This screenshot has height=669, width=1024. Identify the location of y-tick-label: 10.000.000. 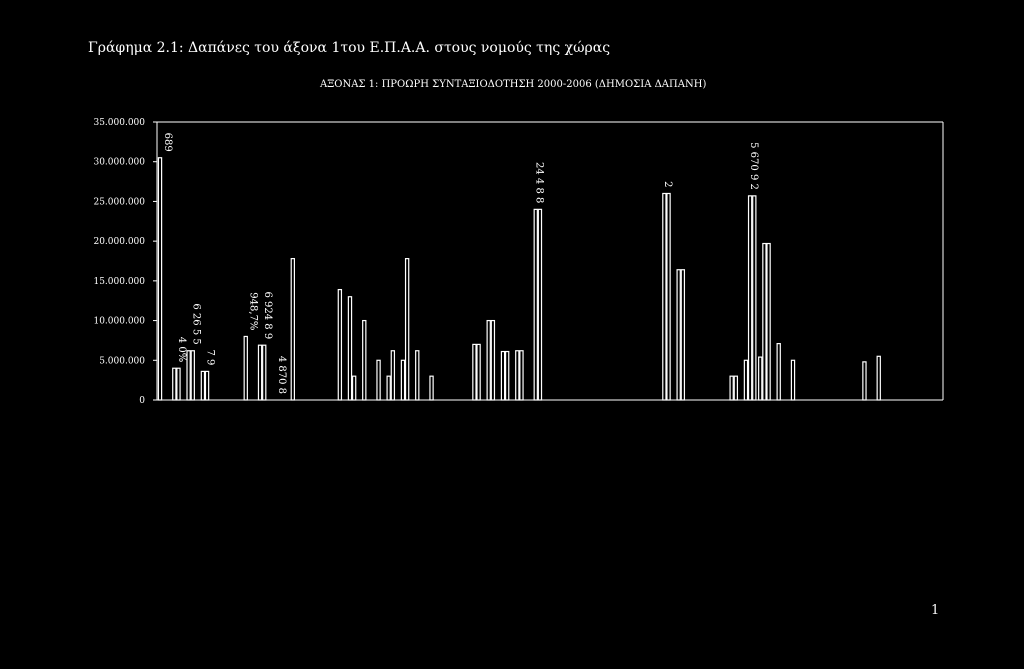
(119, 322).